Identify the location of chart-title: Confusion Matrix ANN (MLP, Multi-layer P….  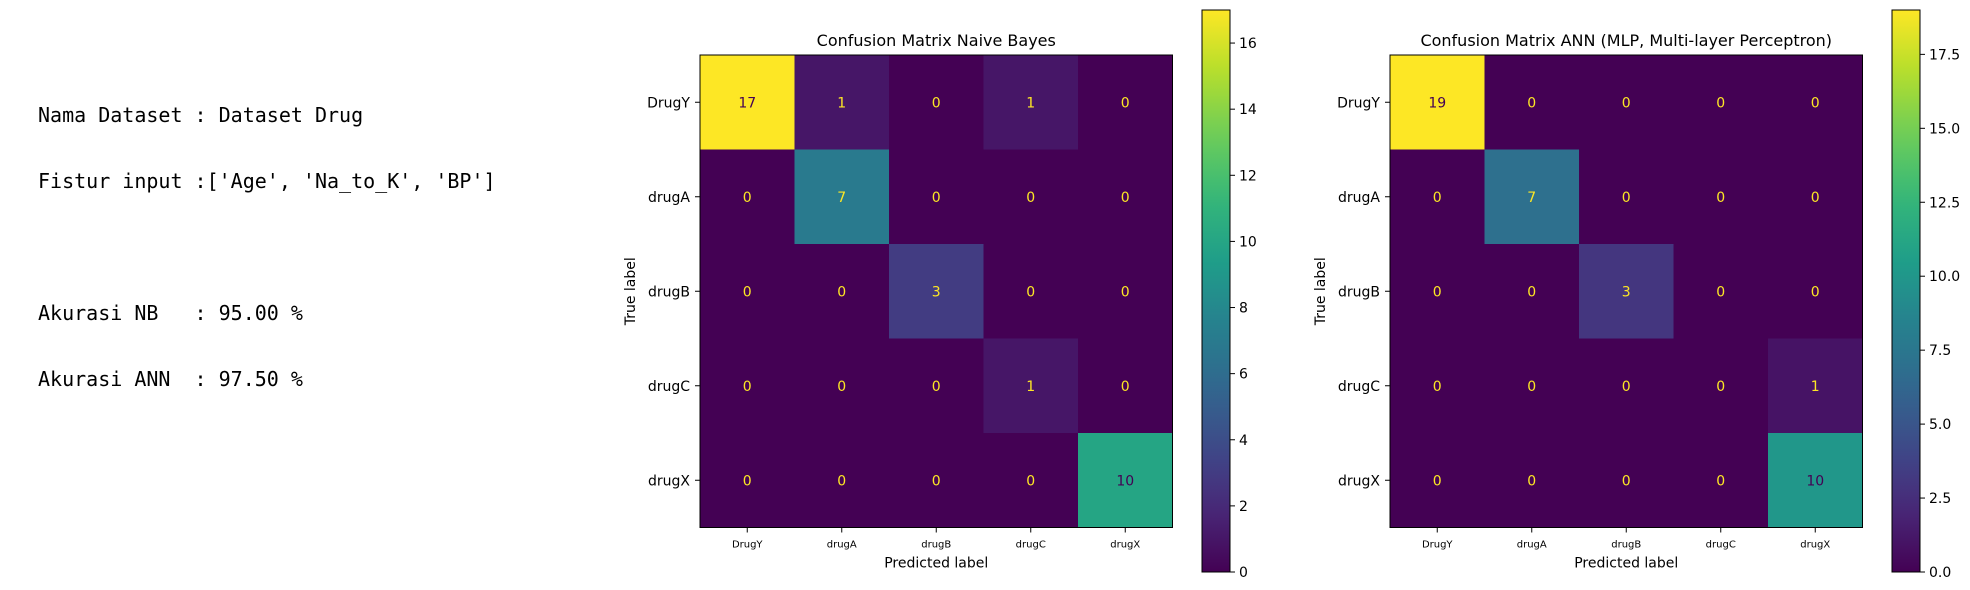
(1626, 40).